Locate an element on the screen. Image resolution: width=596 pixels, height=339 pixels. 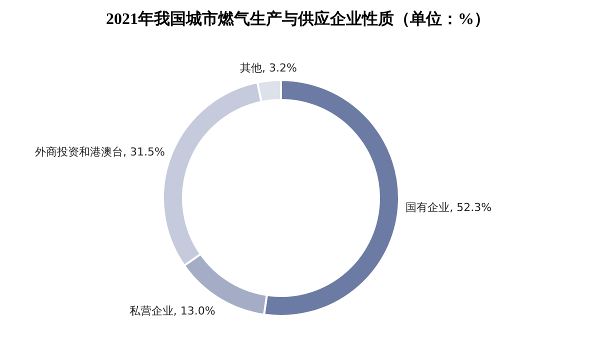
slice-label: 国有企业, 52.3% is located at coordinates (449, 207).